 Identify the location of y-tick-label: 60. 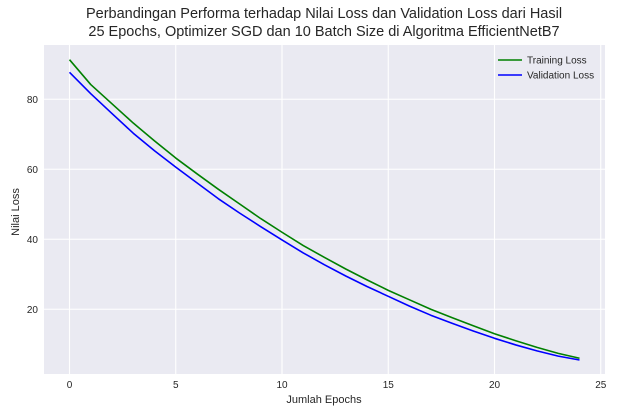
(33, 170).